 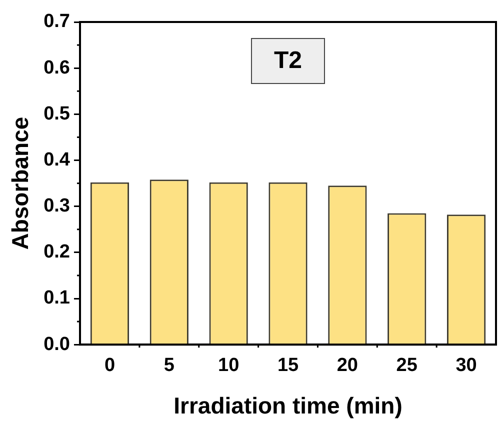 What do you see at coordinates (347, 365) in the screenshot?
I see `x-tick-label: 20` at bounding box center [347, 365].